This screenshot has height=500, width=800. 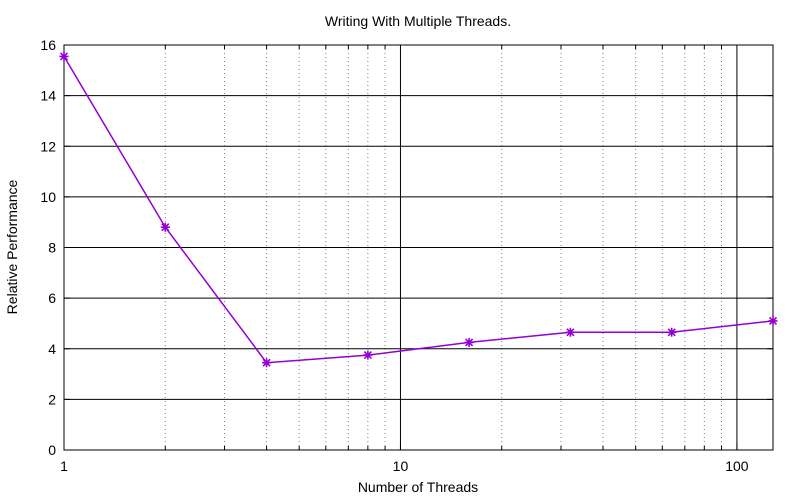 I want to click on y-tick-label: 8, so click(x=52, y=248).